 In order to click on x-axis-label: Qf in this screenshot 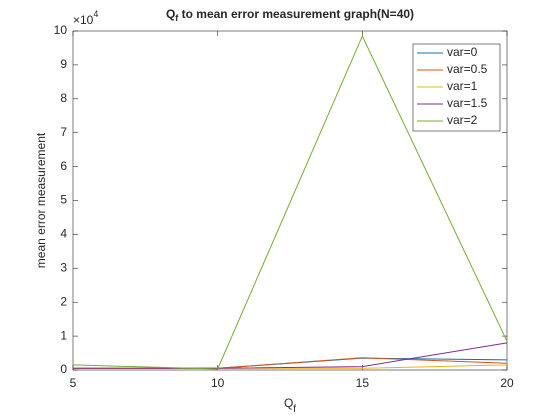, I will do `click(290, 405)`.